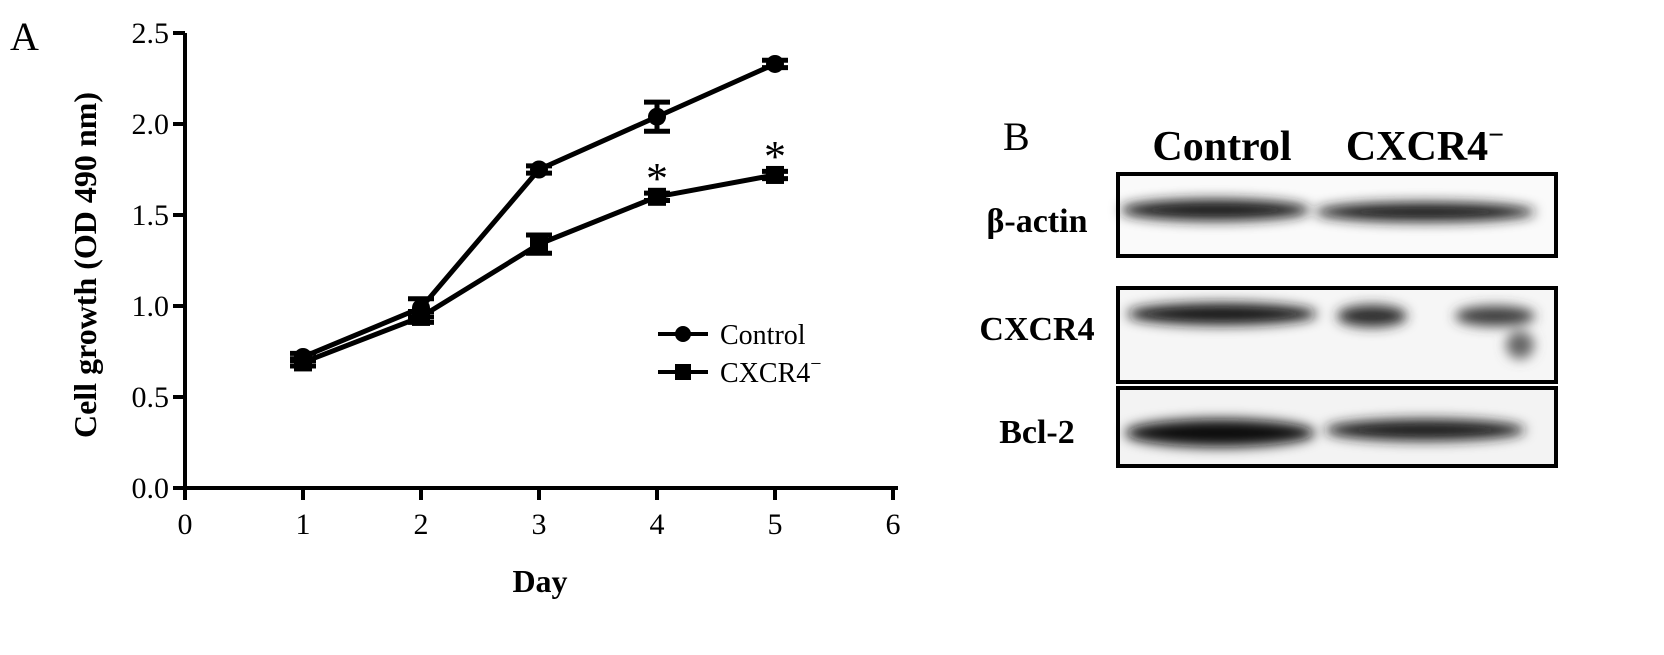 The height and width of the screenshot is (655, 1664). Describe the element at coordinates (1331, 331) in the screenshot. I see `blot-bands-cxcr4` at that location.